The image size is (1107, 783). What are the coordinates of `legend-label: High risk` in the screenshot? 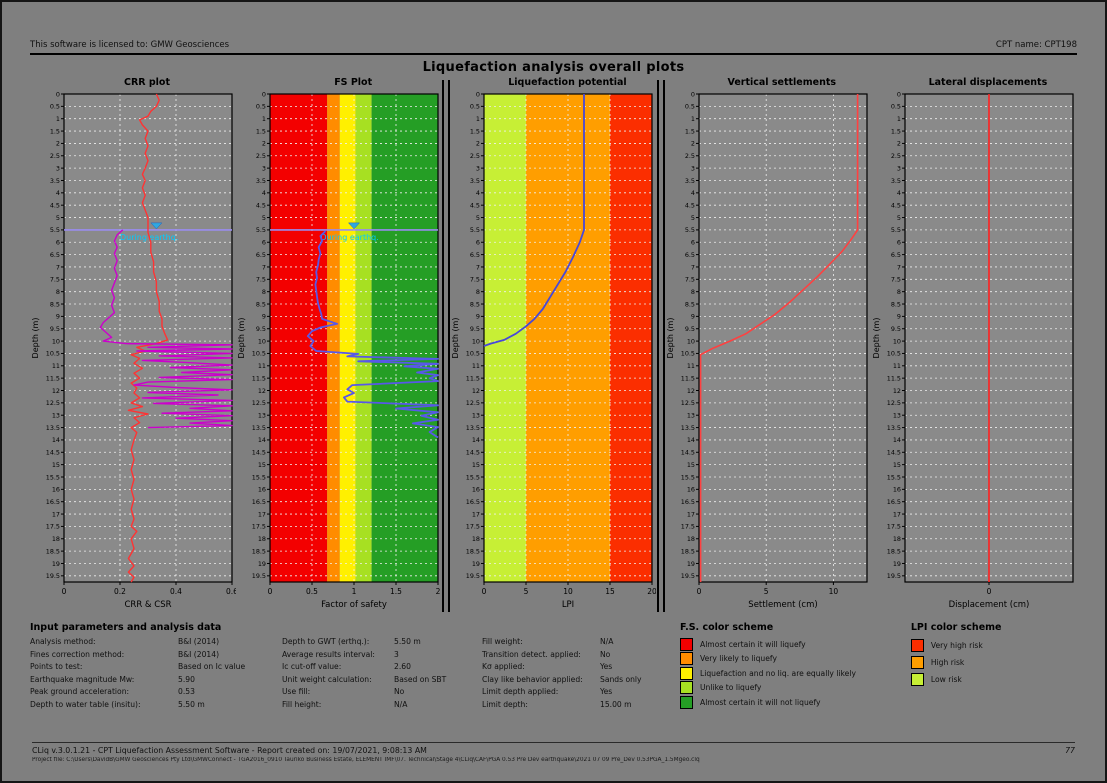 It's located at (947, 662).